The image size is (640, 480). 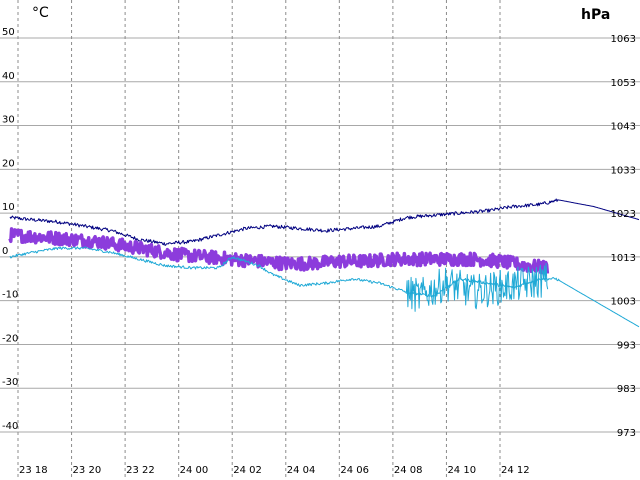 What do you see at coordinates (8, 120) in the screenshot?
I see `y-left-tick-label: 30` at bounding box center [8, 120].